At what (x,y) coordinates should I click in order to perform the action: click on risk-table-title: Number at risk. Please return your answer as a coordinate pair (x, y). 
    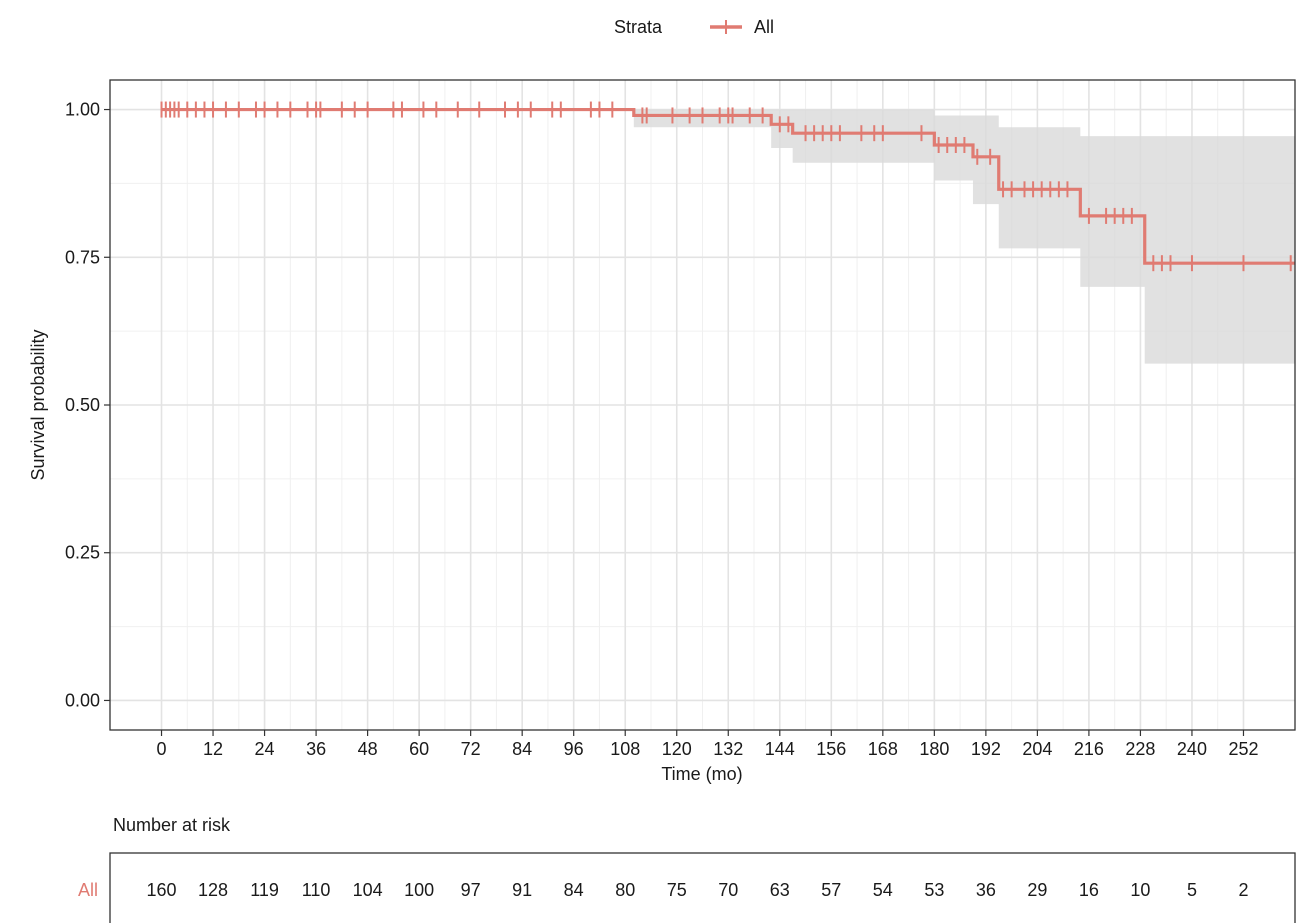
    Looking at the image, I should click on (172, 825).